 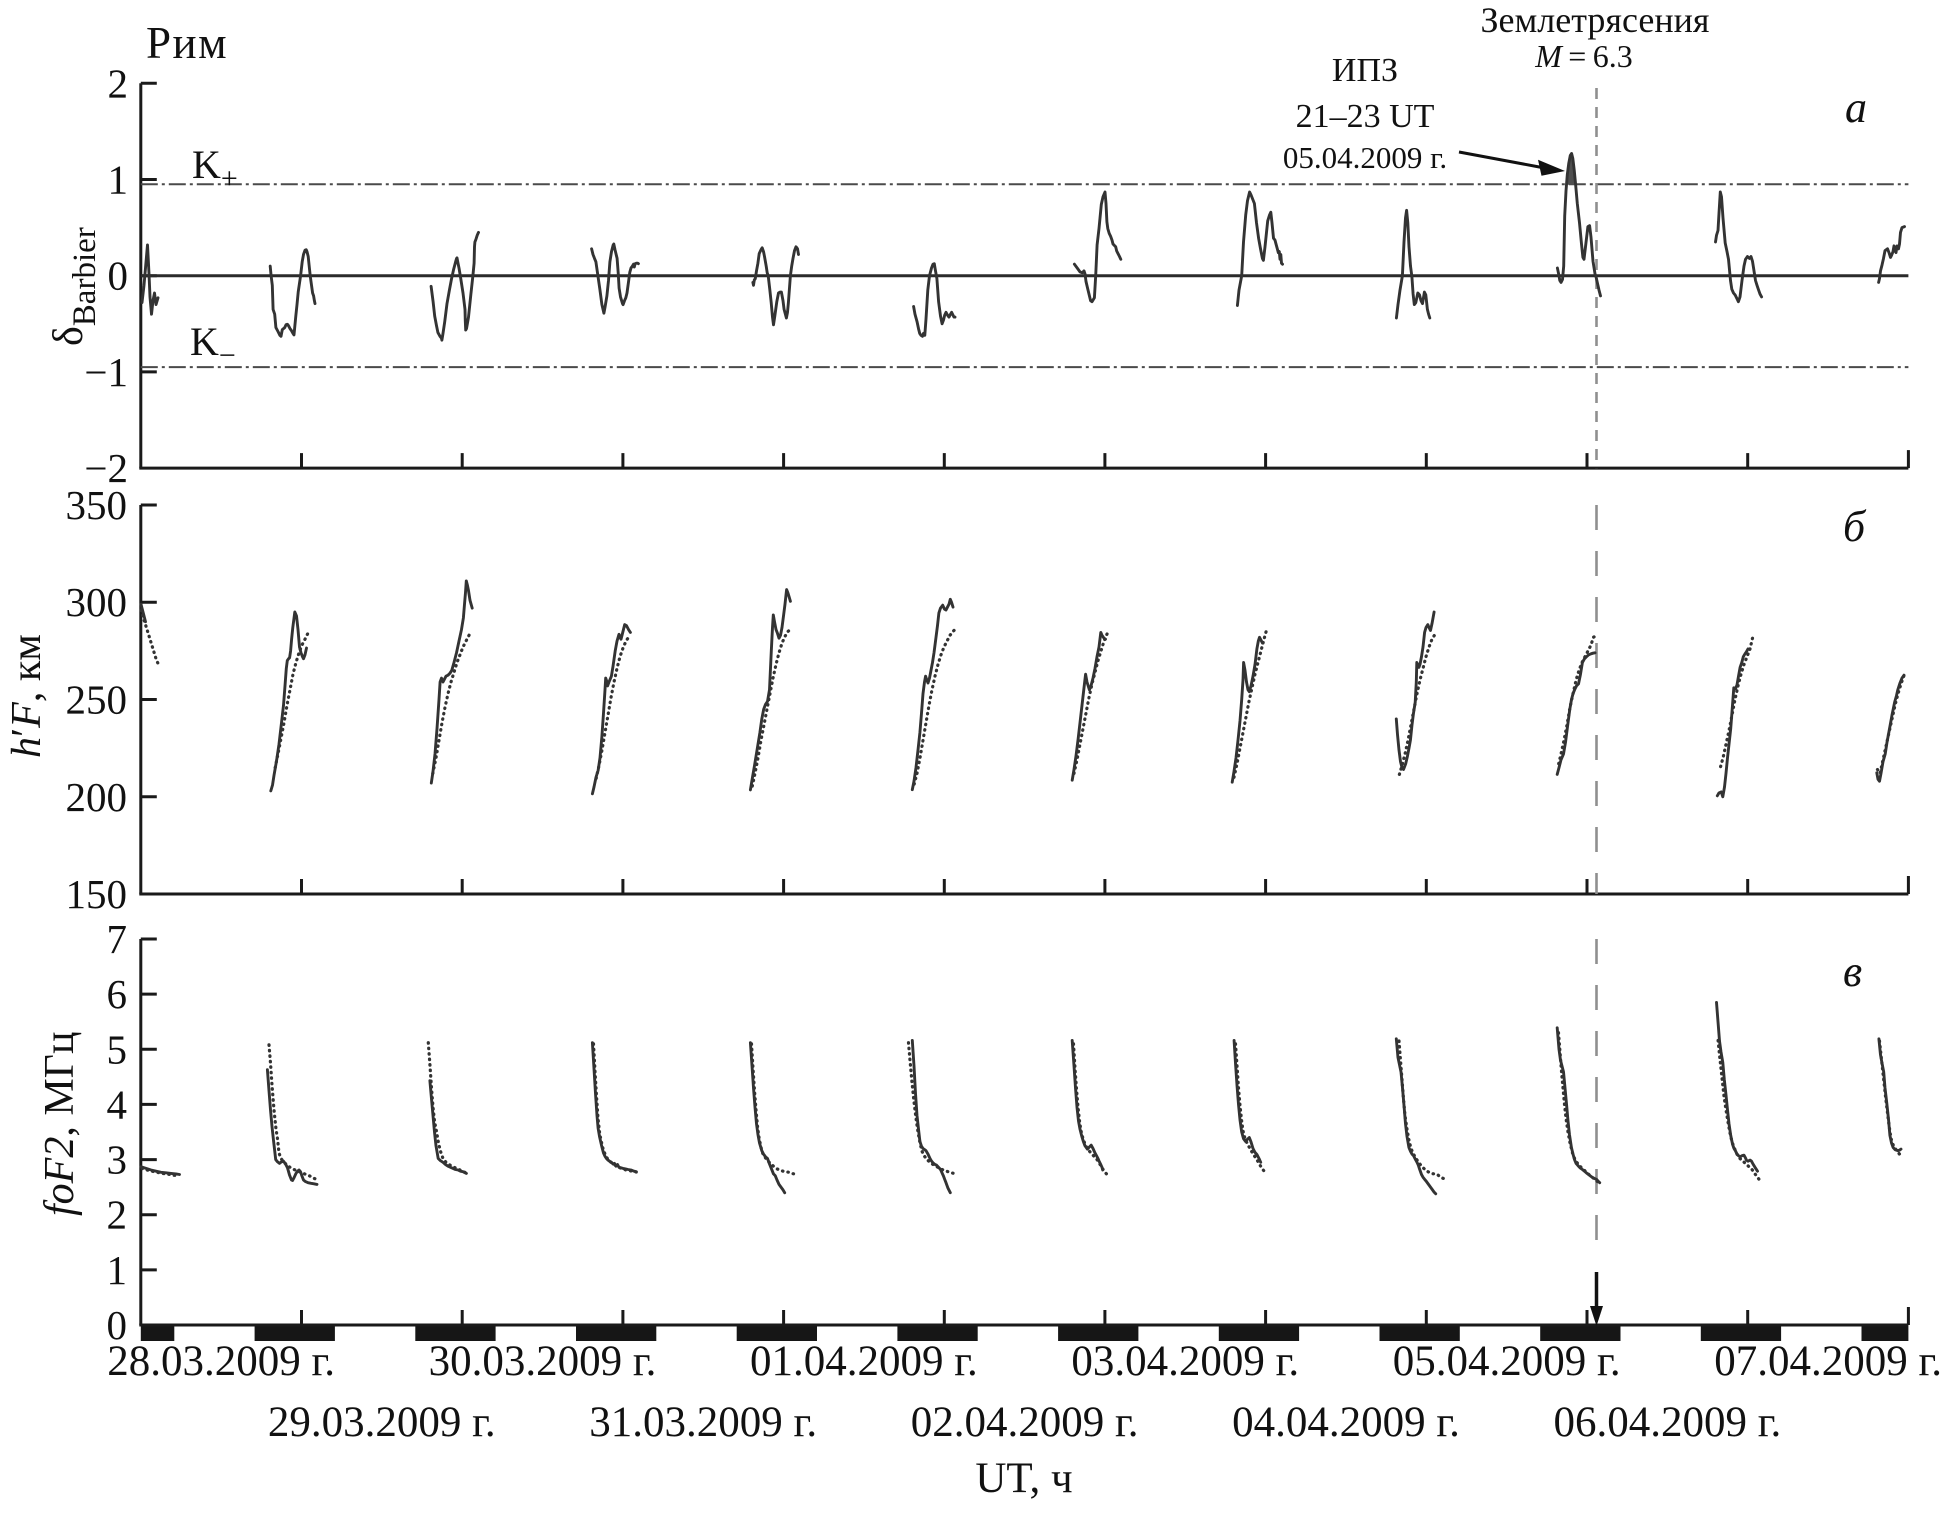 I want to click on svg-text: 30.03.2009 г., so click(x=543, y=1361).